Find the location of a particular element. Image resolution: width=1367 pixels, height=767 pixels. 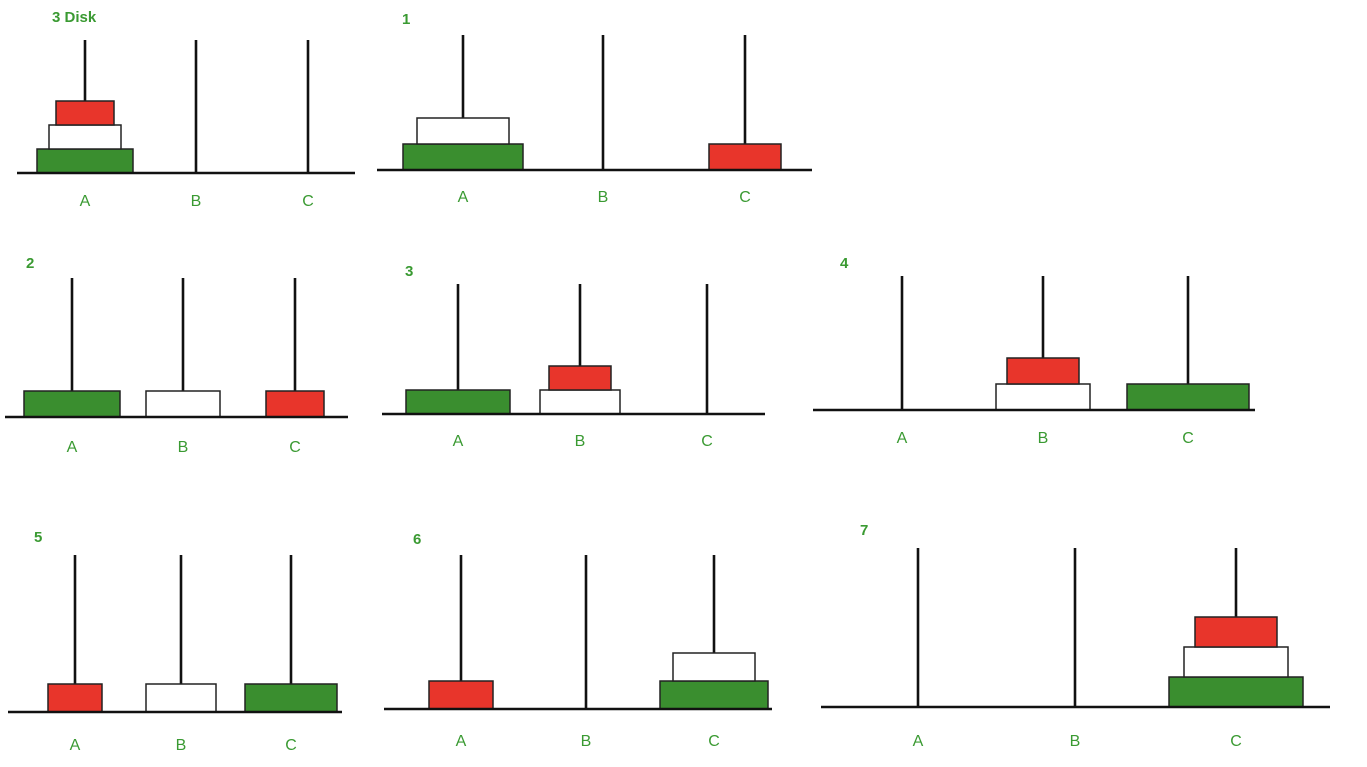

step-panel-7: 7 A B C is located at coordinates (1075, 636).